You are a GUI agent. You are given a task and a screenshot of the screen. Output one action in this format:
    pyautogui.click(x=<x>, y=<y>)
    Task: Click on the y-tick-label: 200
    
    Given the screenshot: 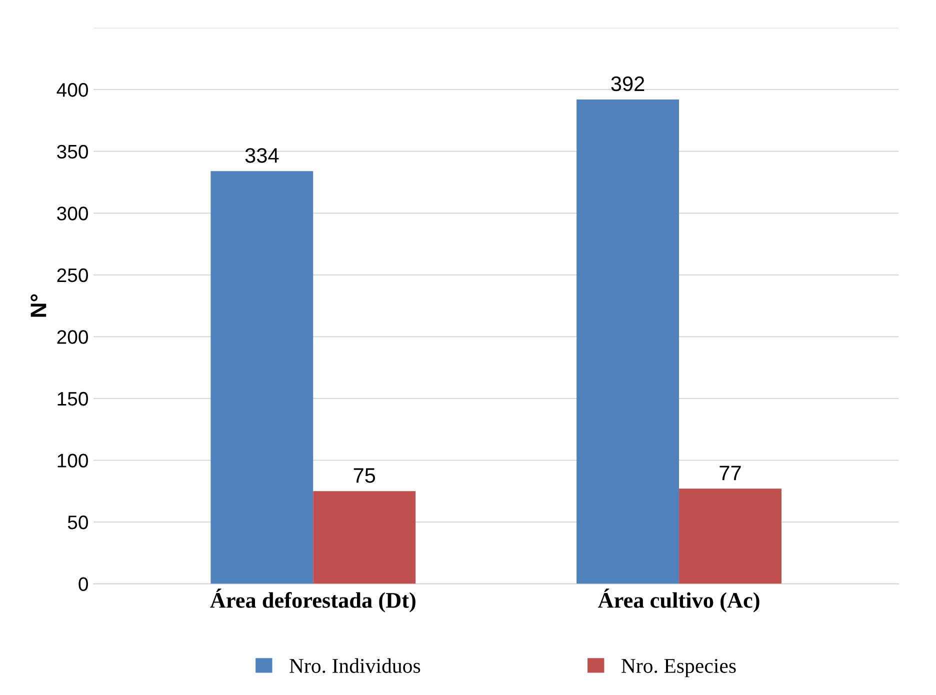 What is the action you would take?
    pyautogui.click(x=72, y=337)
    